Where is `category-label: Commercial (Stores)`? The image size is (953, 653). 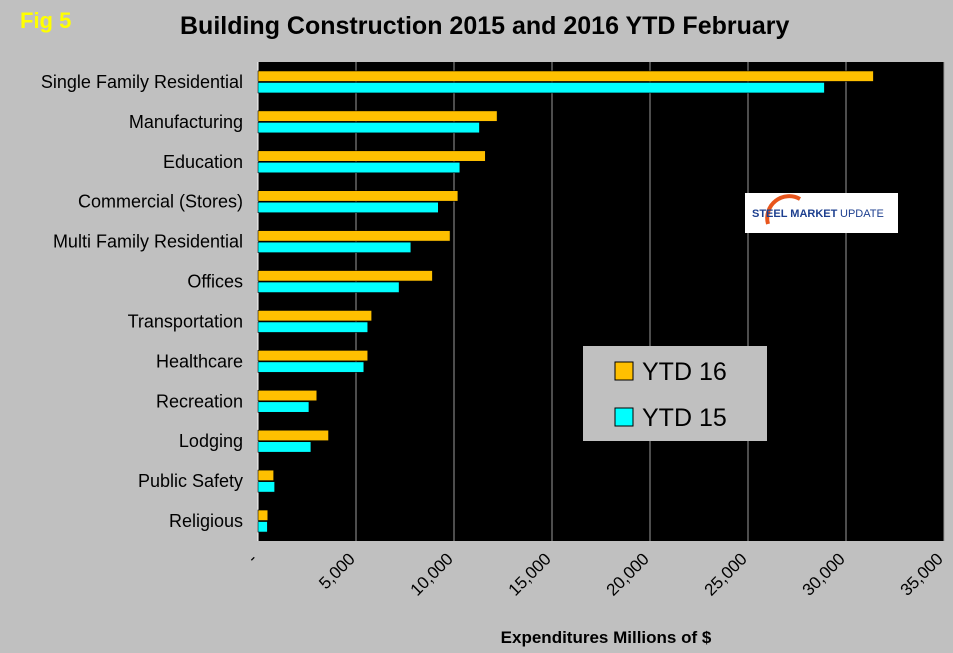 category-label: Commercial (Stores) is located at coordinates (160, 202).